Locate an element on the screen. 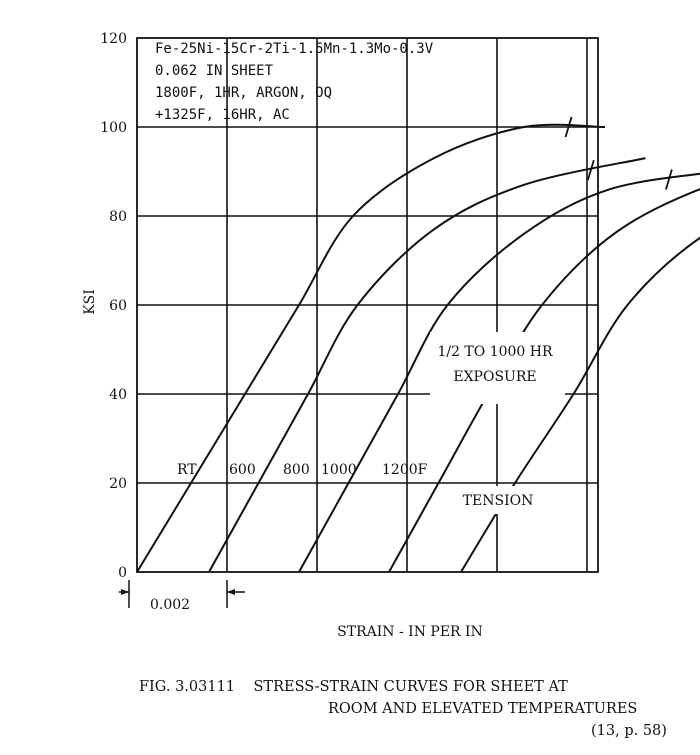  y-tick-label: 60 is located at coordinates (118, 306).